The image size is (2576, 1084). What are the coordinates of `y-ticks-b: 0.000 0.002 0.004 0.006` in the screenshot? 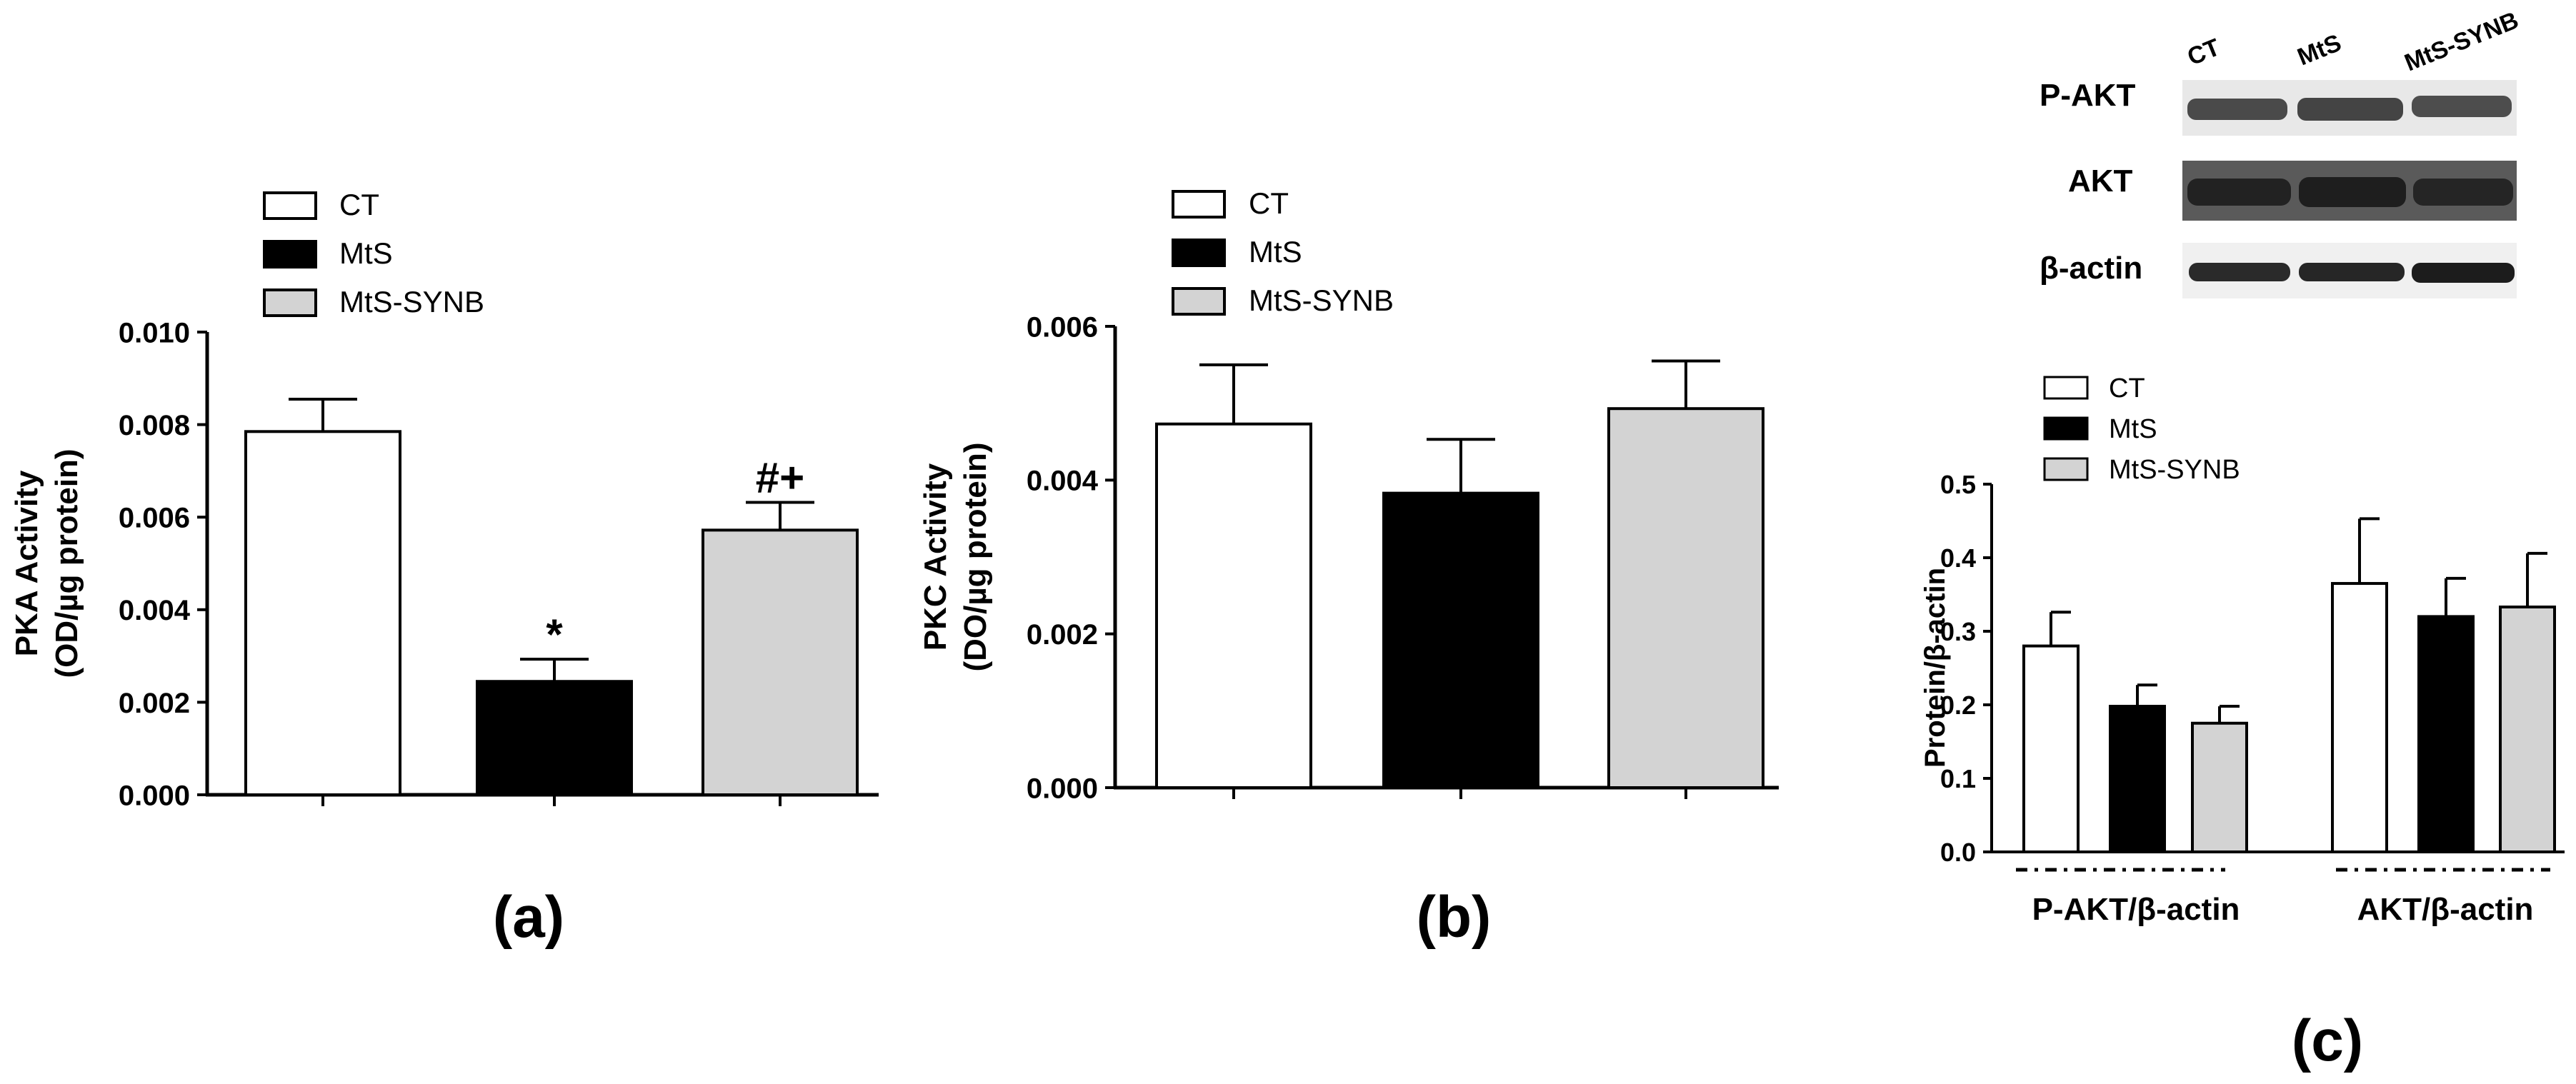 It's located at (1071, 557).